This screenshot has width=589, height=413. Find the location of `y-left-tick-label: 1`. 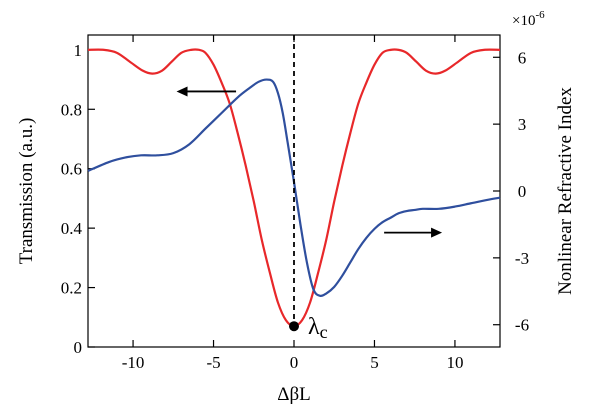

y-left-tick-label: 1 is located at coordinates (78, 50).